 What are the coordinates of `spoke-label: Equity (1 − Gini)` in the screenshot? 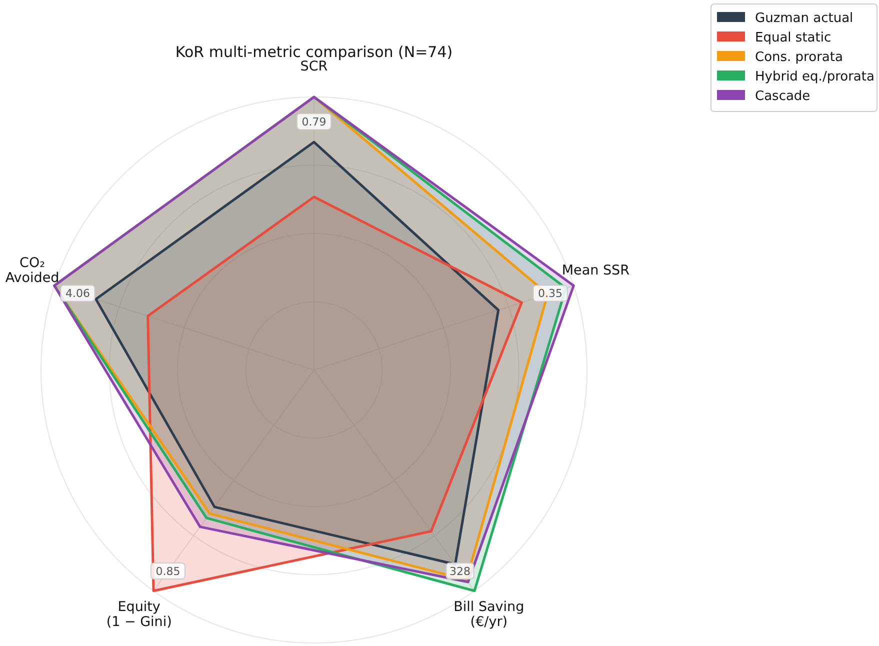 It's located at (139, 614).